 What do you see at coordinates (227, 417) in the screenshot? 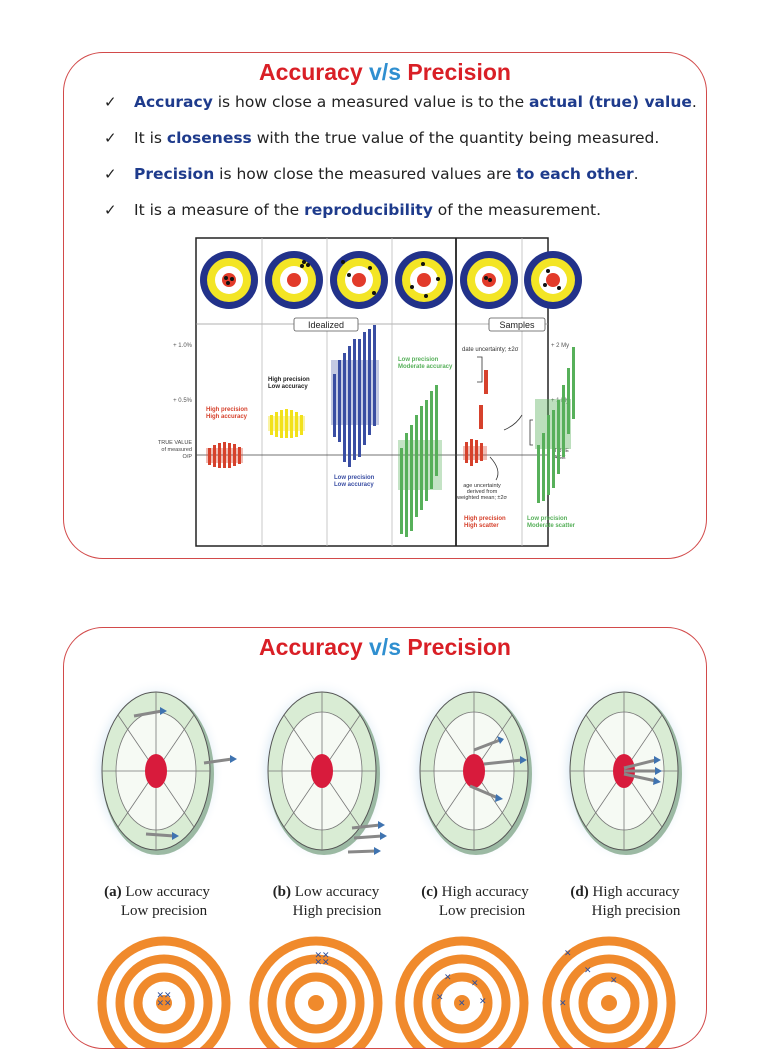
I see `svg-text: High accuracy` at bounding box center [227, 417].